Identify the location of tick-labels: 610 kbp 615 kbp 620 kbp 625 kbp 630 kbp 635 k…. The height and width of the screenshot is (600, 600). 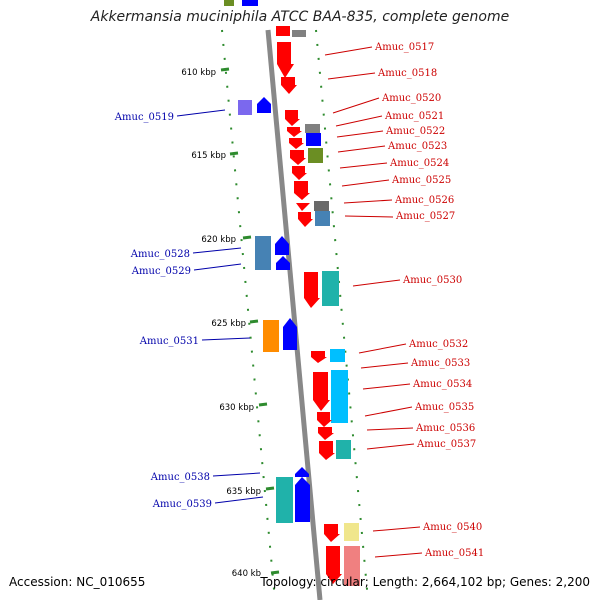
(221, 323).